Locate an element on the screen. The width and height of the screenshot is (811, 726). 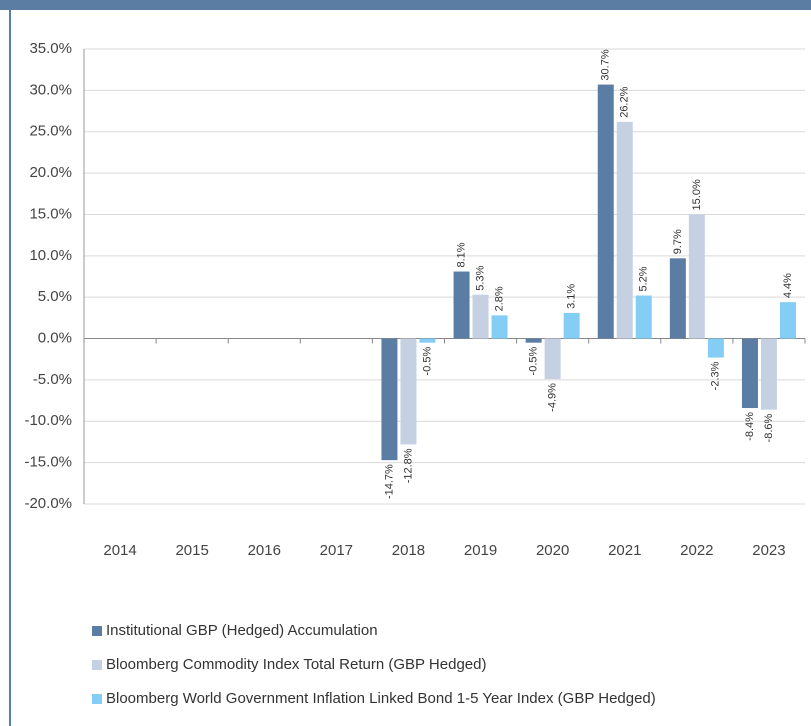
value-label: -4.9% is located at coordinates (553, 397).